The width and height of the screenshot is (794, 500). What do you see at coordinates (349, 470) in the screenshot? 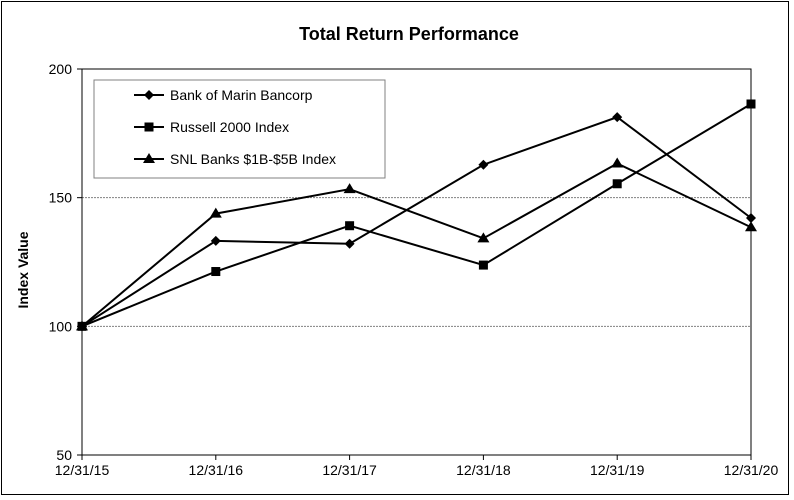
I see `x-tick-label: 12/31/17` at bounding box center [349, 470].